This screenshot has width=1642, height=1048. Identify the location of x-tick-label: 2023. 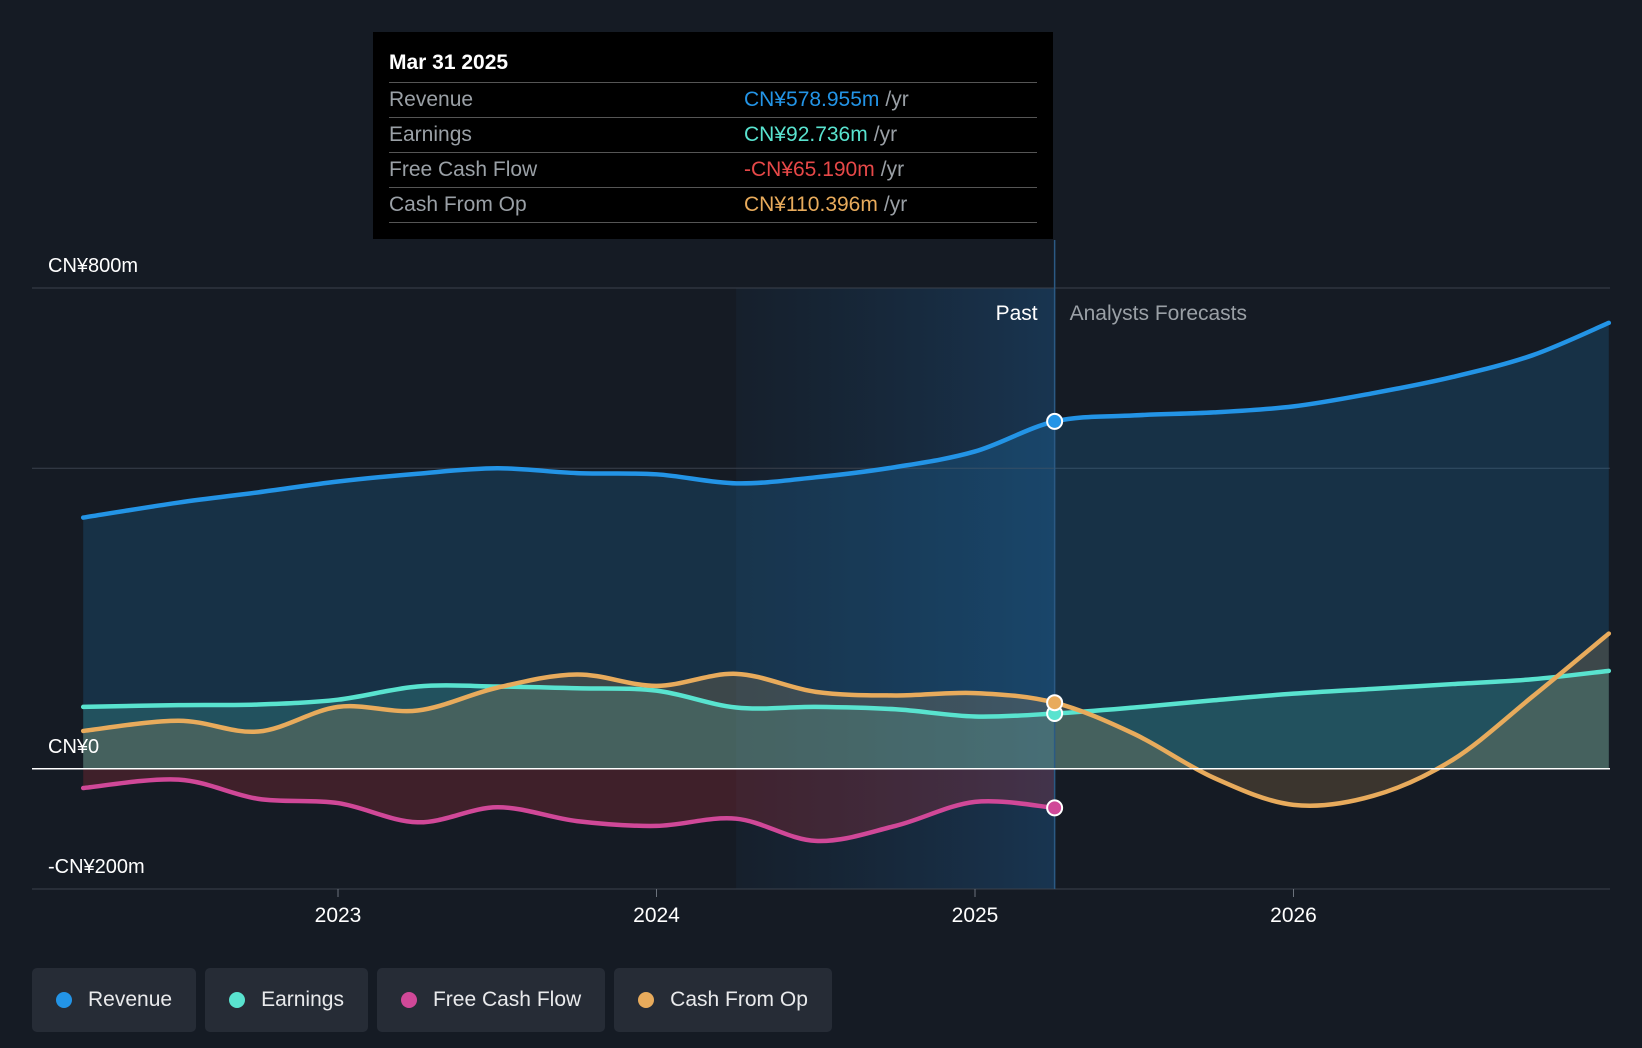
(338, 915).